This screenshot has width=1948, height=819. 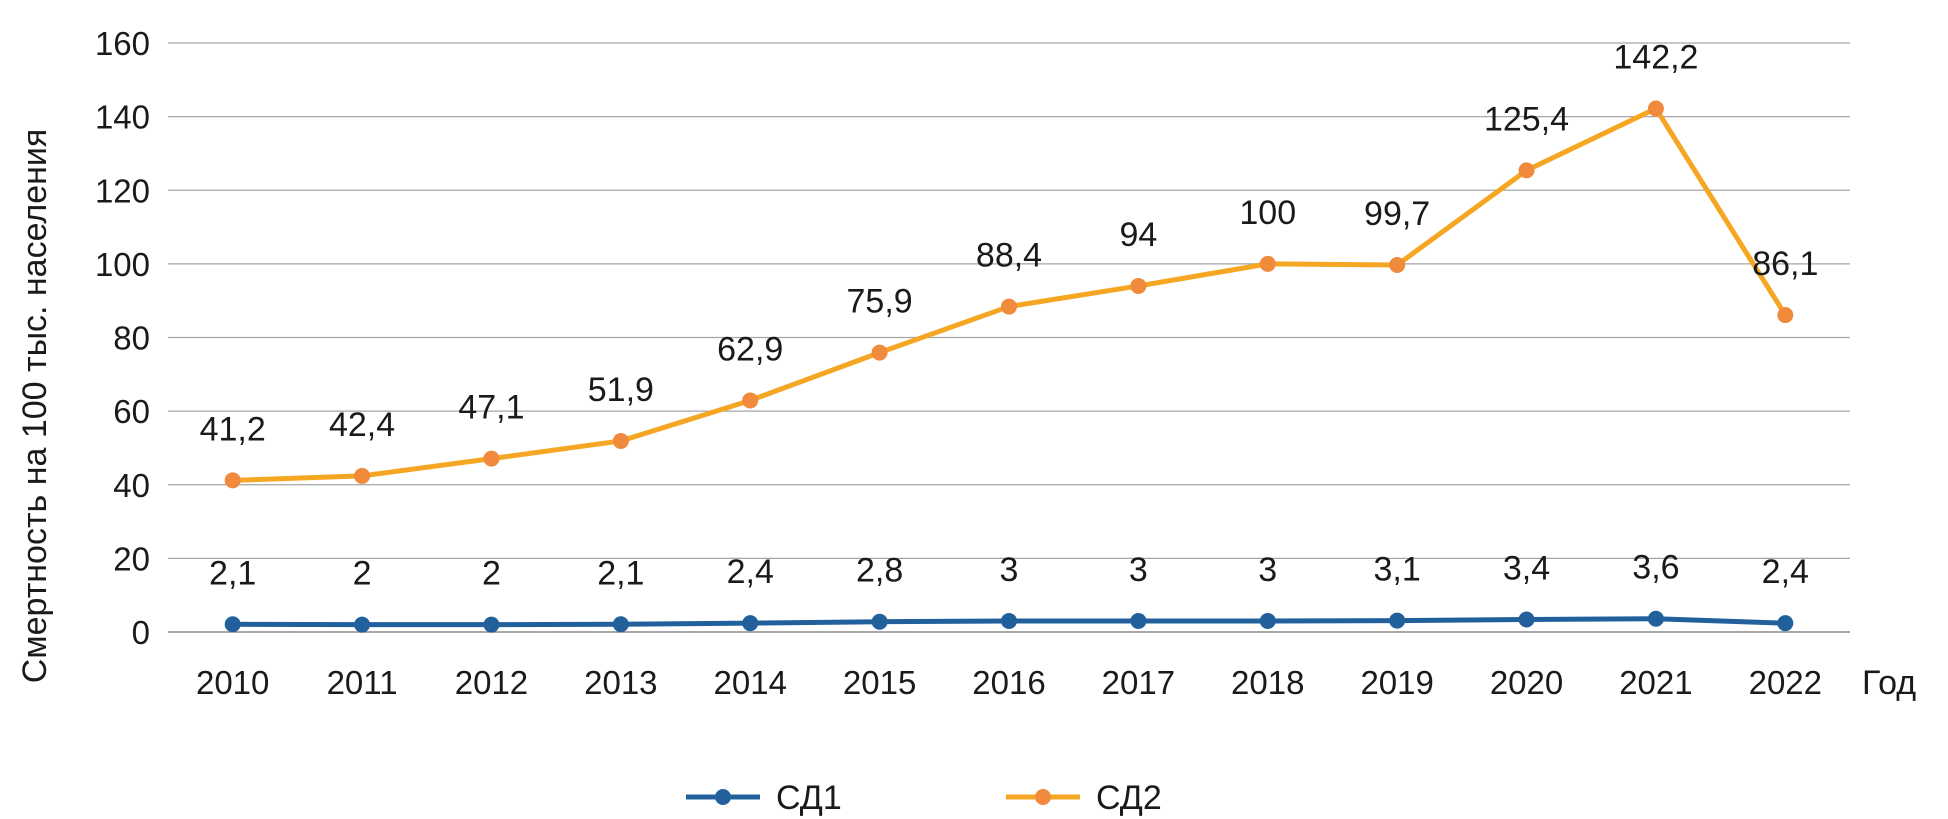 What do you see at coordinates (1526, 568) in the screenshot?
I see `data-label: 3,4` at bounding box center [1526, 568].